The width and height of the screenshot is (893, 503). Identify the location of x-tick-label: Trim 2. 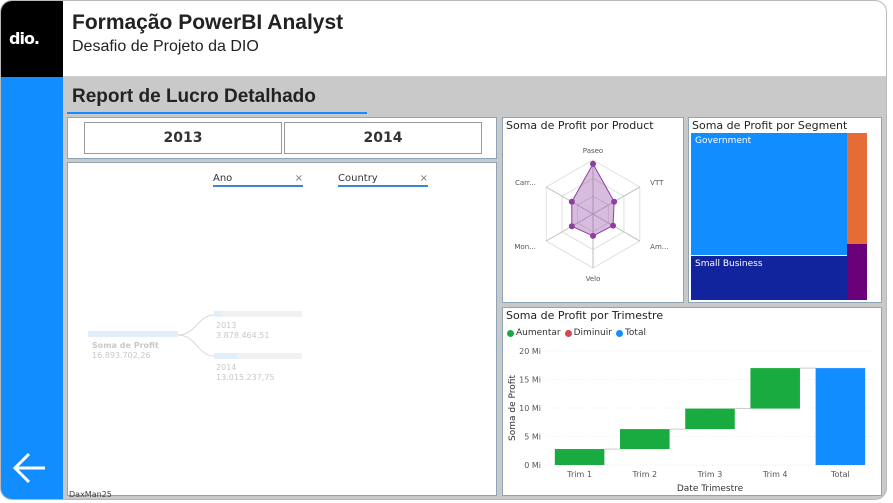
(644, 474).